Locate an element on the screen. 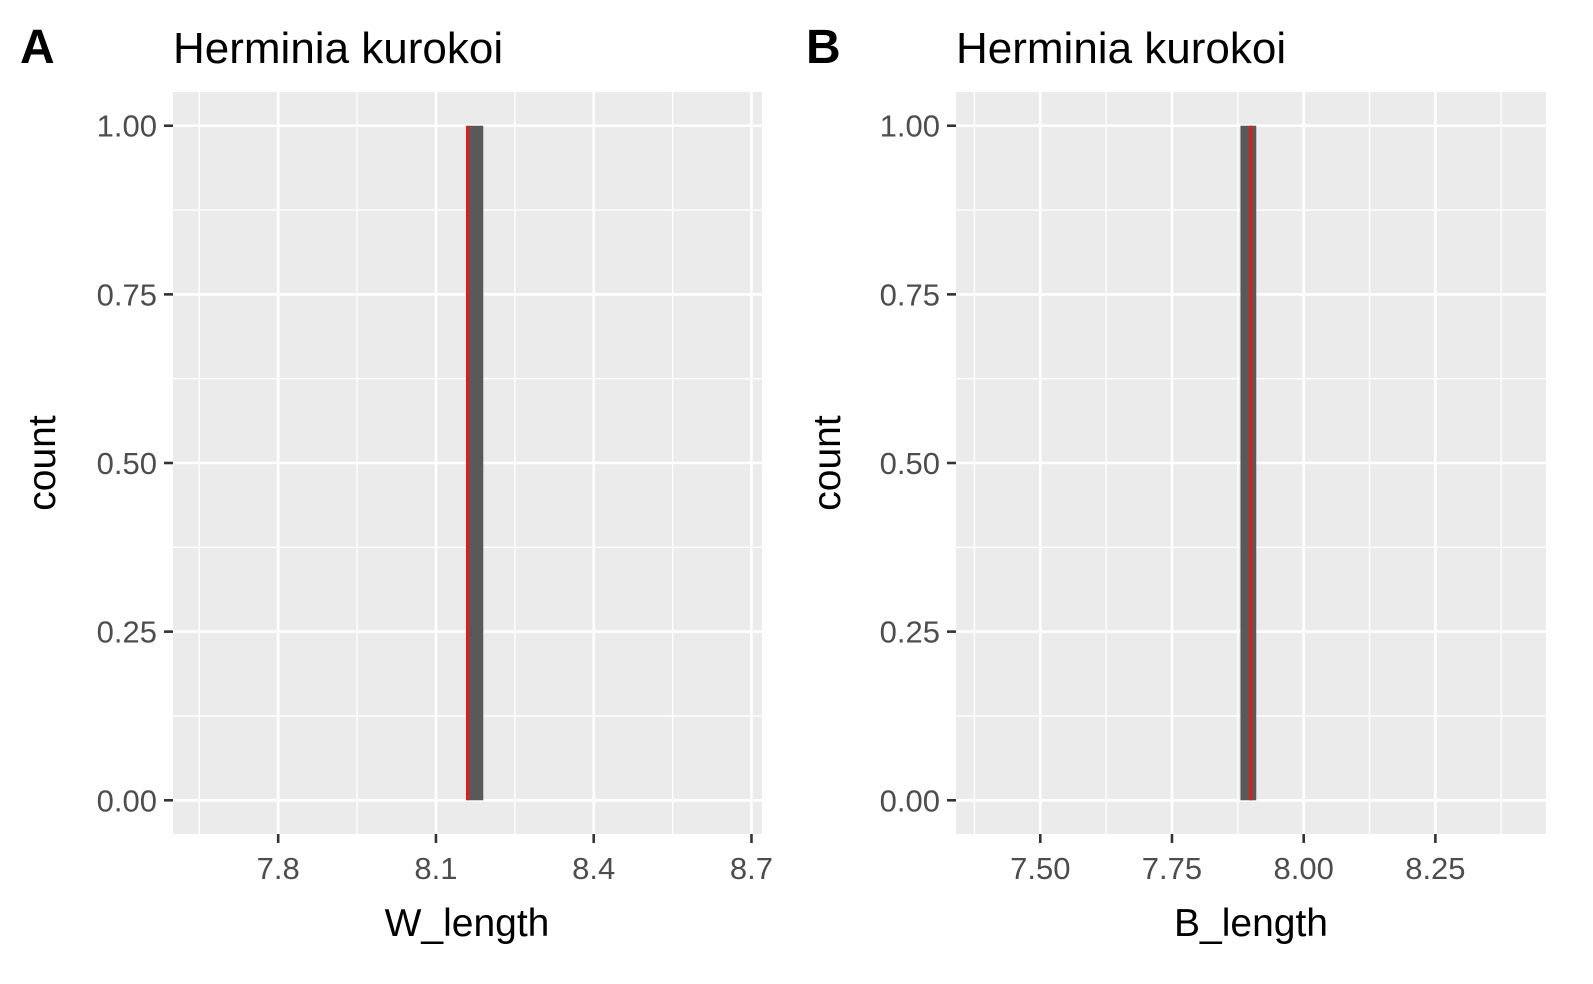 The height and width of the screenshot is (984, 1593). panel-a-letter: A is located at coordinates (37, 47).